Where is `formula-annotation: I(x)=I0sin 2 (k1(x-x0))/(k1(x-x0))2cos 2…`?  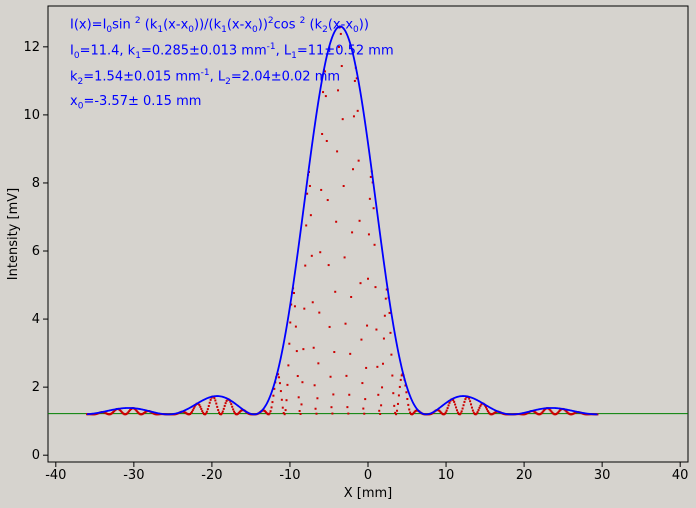 formula-annotation: I(x)=I0sin 2 (k1(x-x0))/(k1(x-x0))2cos 2… is located at coordinates (219, 25).